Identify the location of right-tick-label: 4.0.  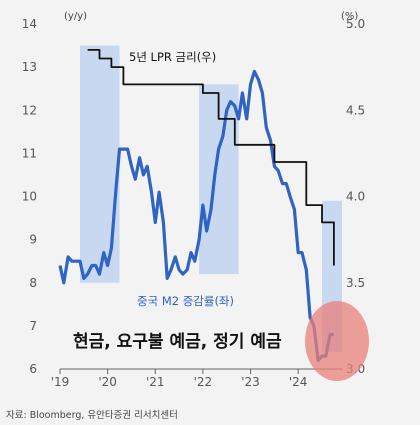
(355, 197).